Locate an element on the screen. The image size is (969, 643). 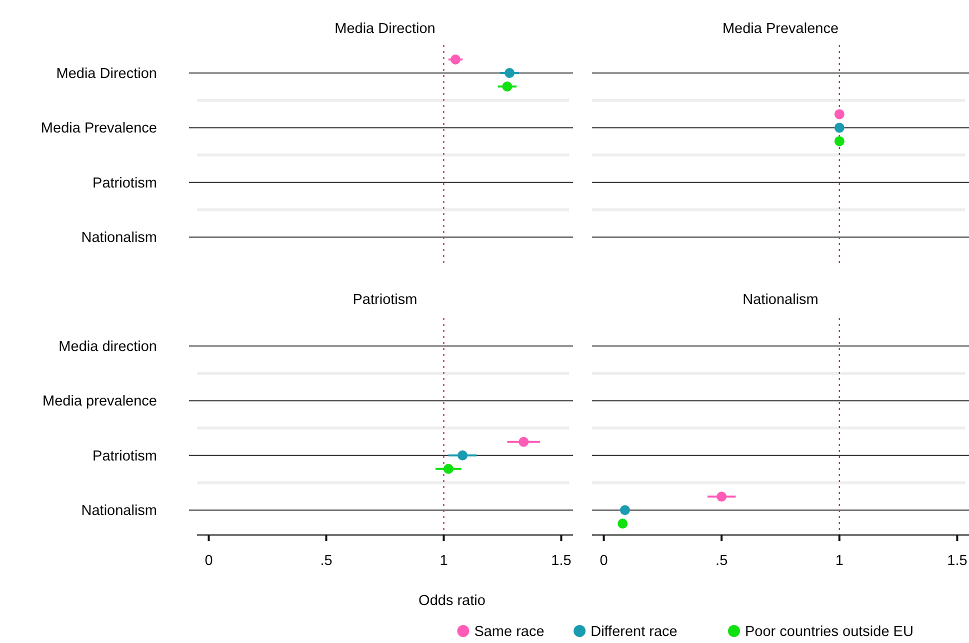
chart-title: Media Direction is located at coordinates (385, 29).